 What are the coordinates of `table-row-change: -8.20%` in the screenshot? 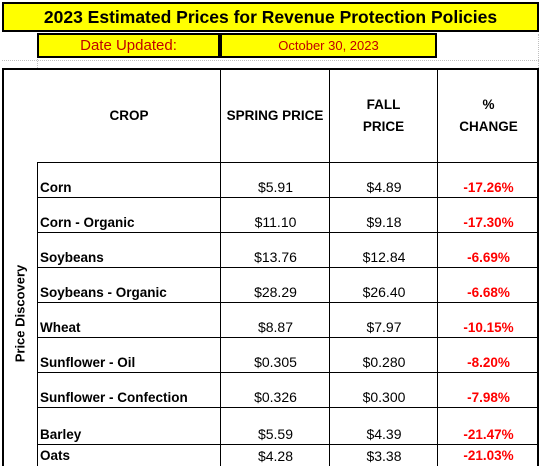 It's located at (488, 362).